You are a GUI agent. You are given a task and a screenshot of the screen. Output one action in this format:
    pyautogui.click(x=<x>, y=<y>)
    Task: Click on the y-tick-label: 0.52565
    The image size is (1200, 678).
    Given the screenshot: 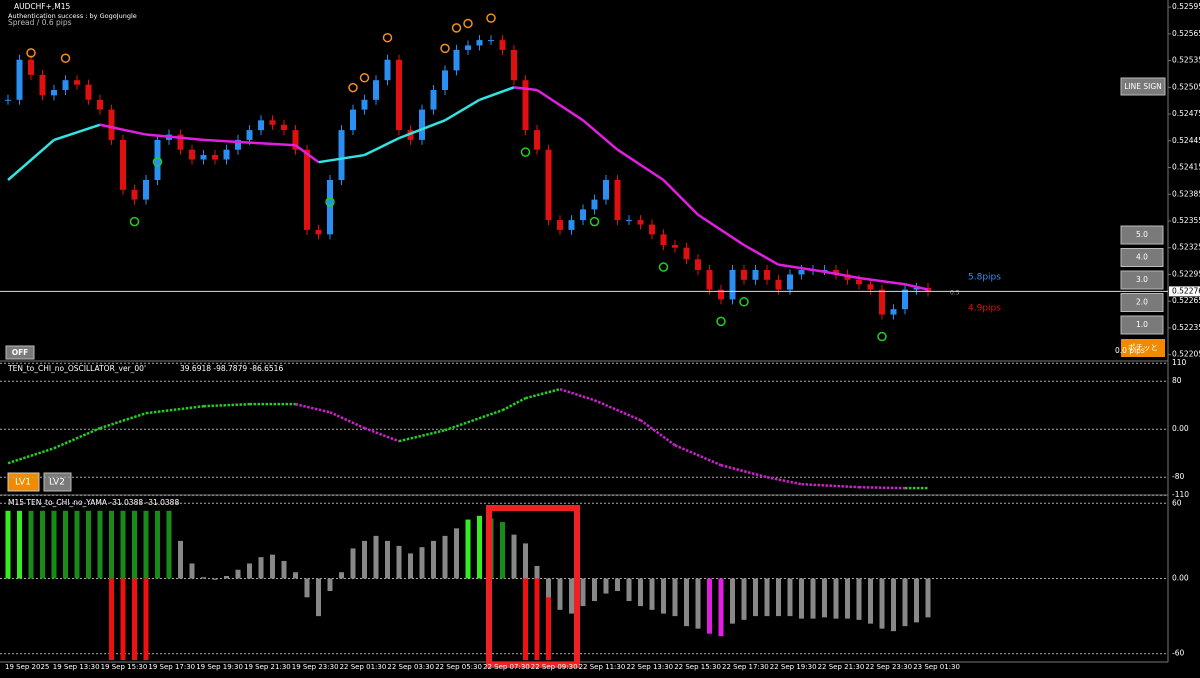 What is the action you would take?
    pyautogui.click(x=1186, y=33)
    